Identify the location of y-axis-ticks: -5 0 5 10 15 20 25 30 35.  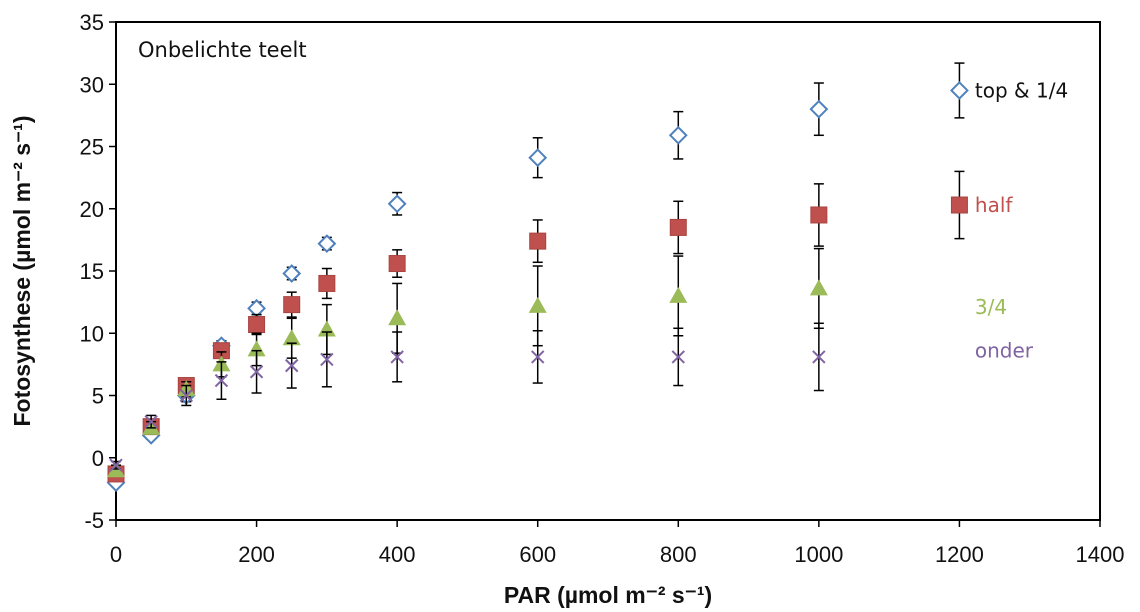
(98, 271).